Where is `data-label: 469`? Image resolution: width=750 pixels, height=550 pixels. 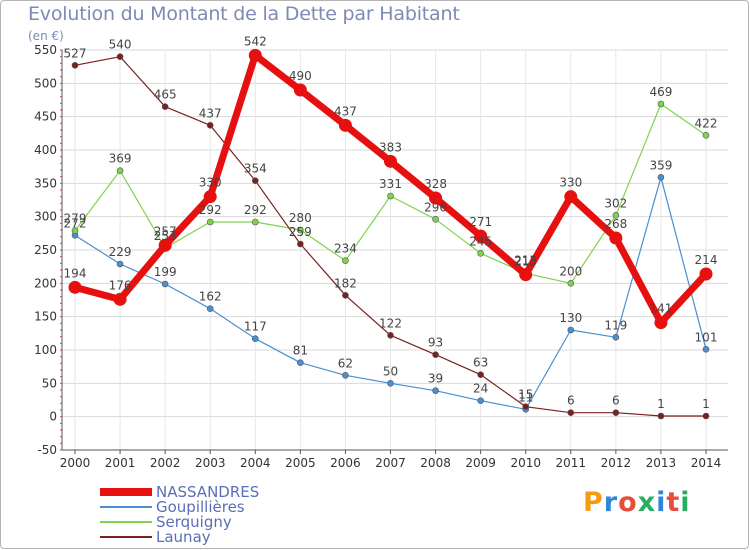
data-label: 469 is located at coordinates (660, 92).